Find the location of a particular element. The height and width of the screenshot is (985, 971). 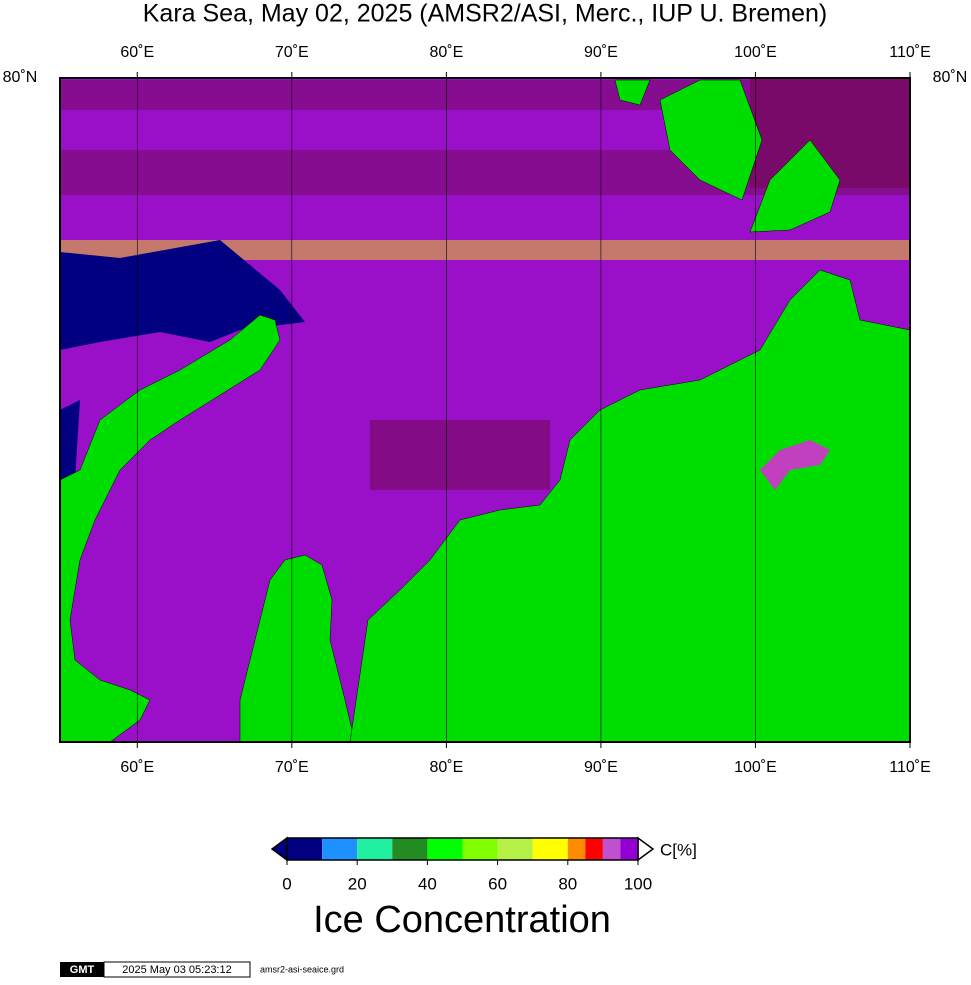

lake-ice is located at coordinates (795, 465).